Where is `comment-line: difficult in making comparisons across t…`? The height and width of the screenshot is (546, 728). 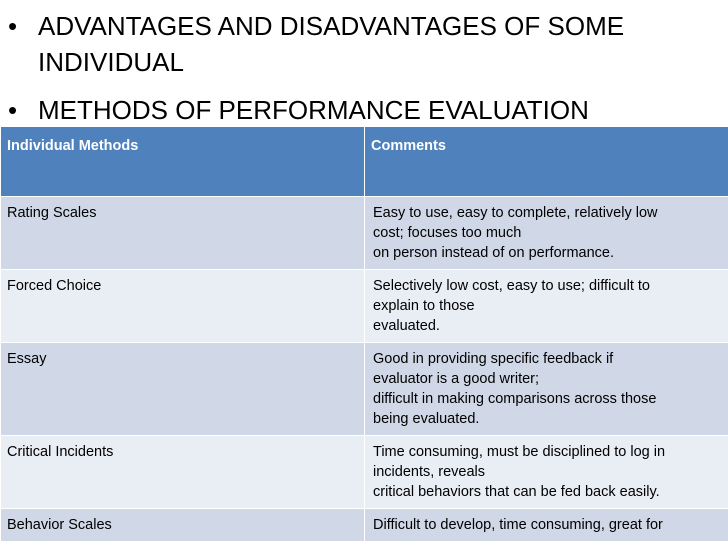 comment-line: difficult in making comparisons across t… is located at coordinates (515, 399).